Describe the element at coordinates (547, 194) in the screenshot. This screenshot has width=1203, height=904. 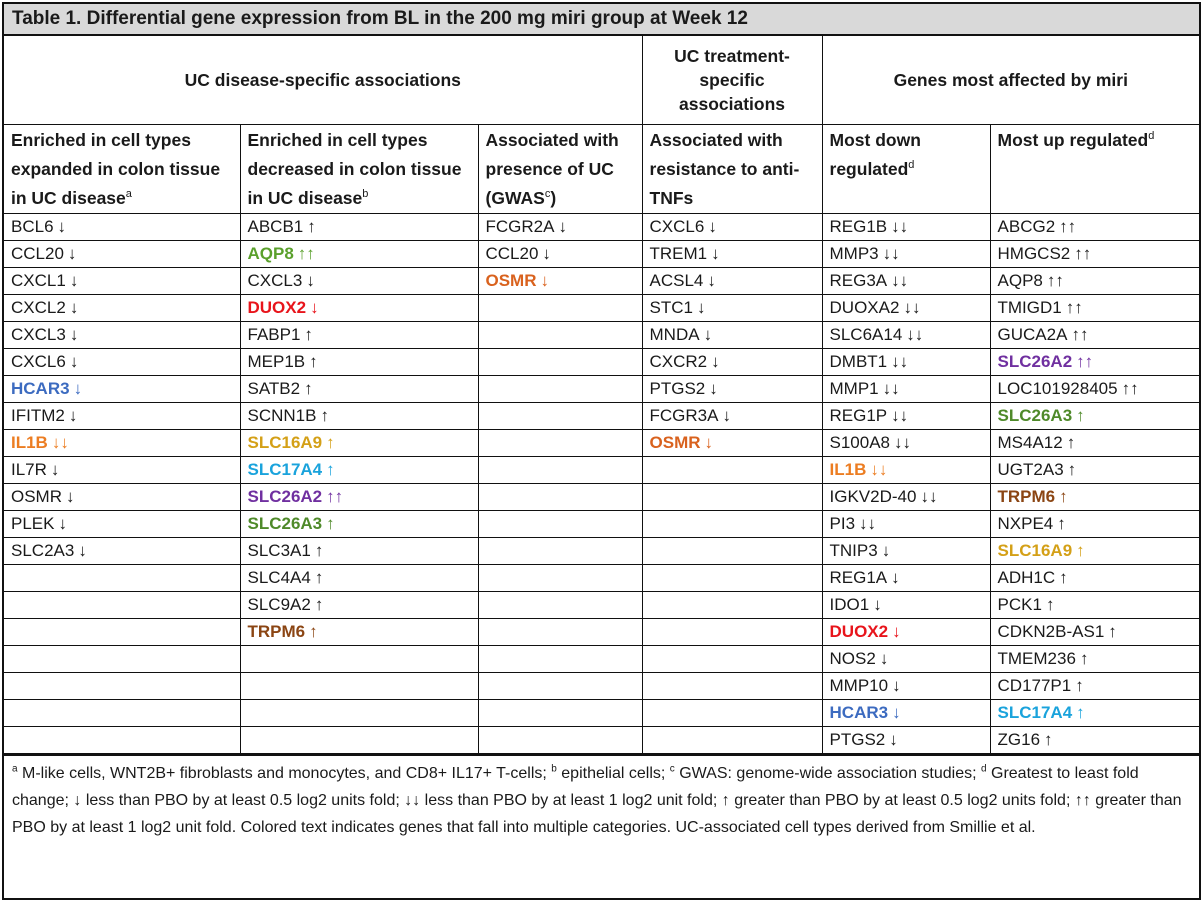
I see `footnote-marker: c` at that location.